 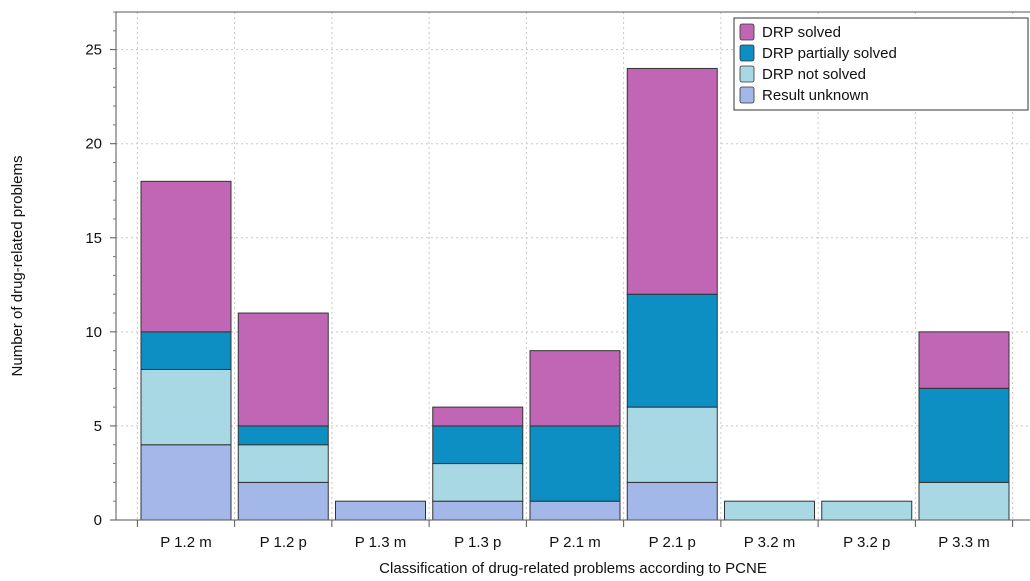 What do you see at coordinates (17, 266) in the screenshot?
I see `y-axis-label: Number of drug-related problems` at bounding box center [17, 266].